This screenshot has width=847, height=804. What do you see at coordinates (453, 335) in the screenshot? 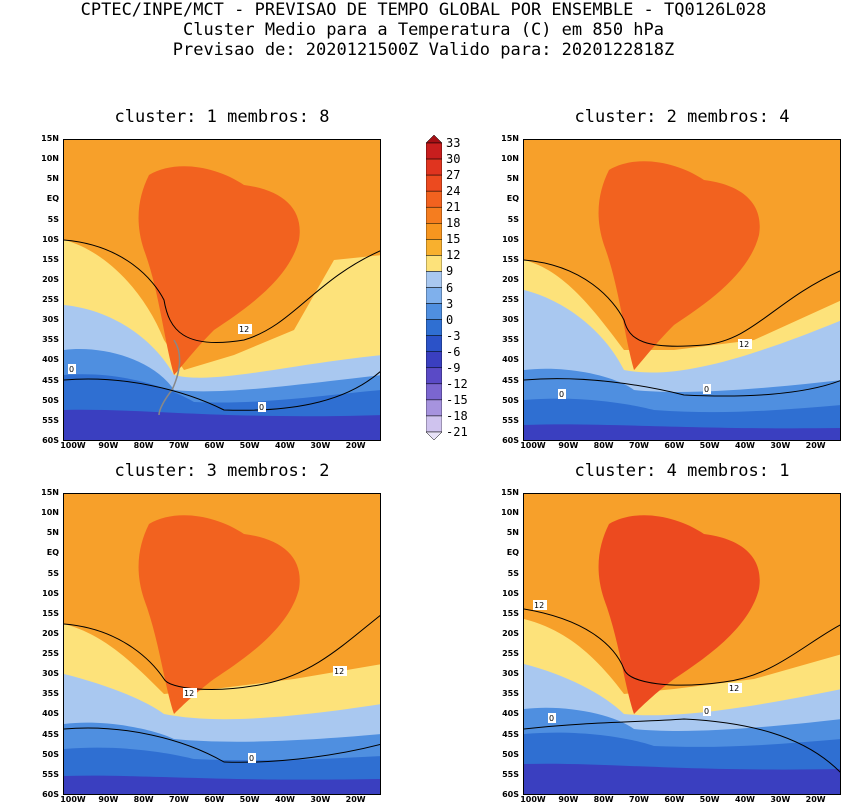
I see `colorbar-tick-label: -3` at bounding box center [453, 335].